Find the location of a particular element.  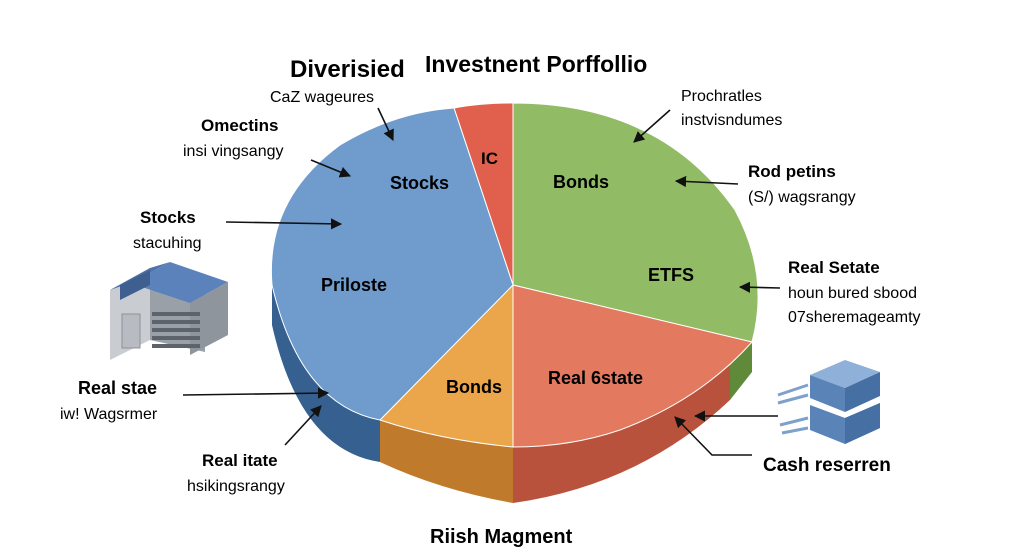

slice-label-bonds-green: Bonds is located at coordinates (581, 182).